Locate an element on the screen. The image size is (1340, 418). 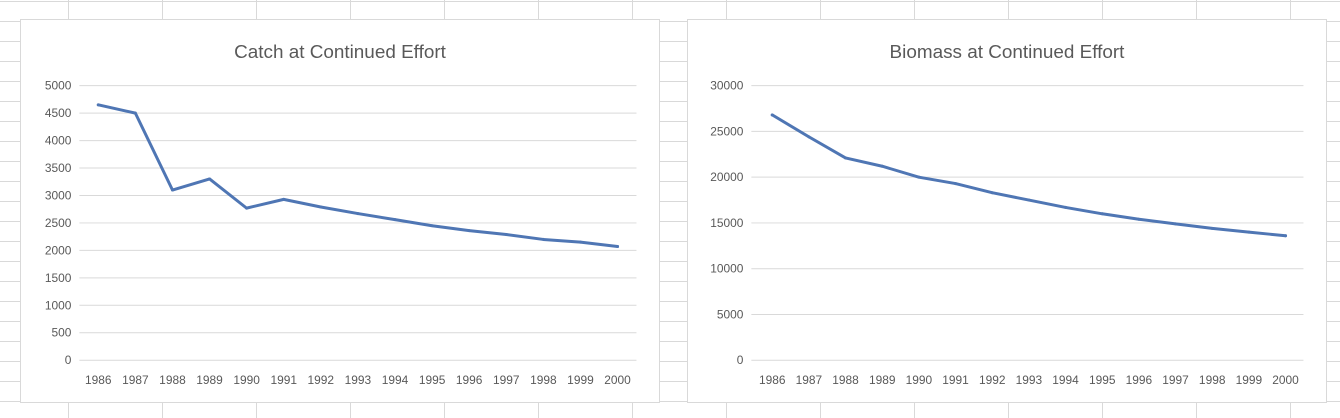
biomass-xtick-label: 1998 is located at coordinates (1212, 380).